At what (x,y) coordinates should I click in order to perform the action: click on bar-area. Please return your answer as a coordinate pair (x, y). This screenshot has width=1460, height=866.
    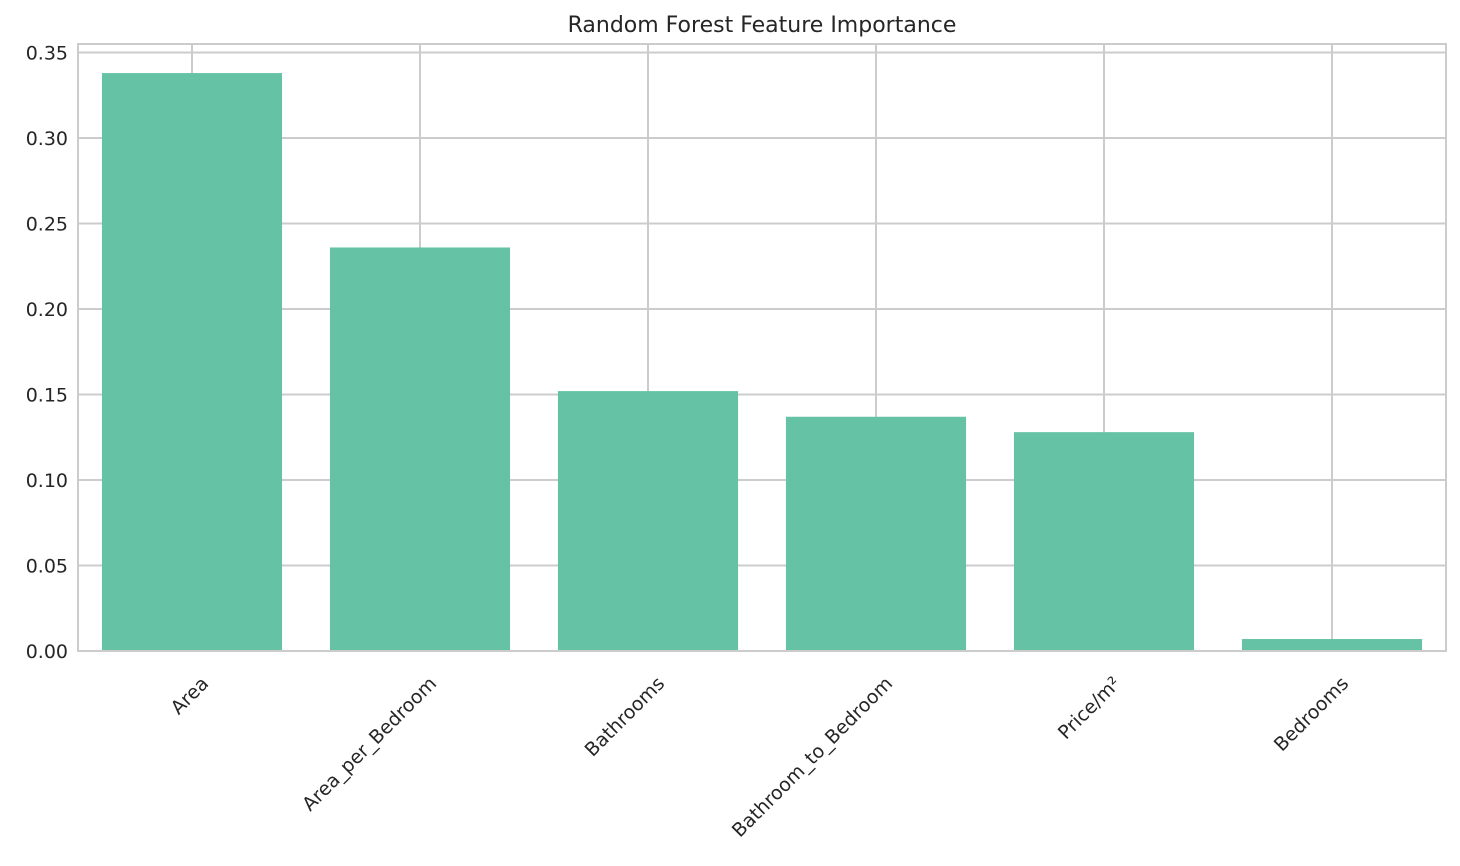
    Looking at the image, I should click on (192, 362).